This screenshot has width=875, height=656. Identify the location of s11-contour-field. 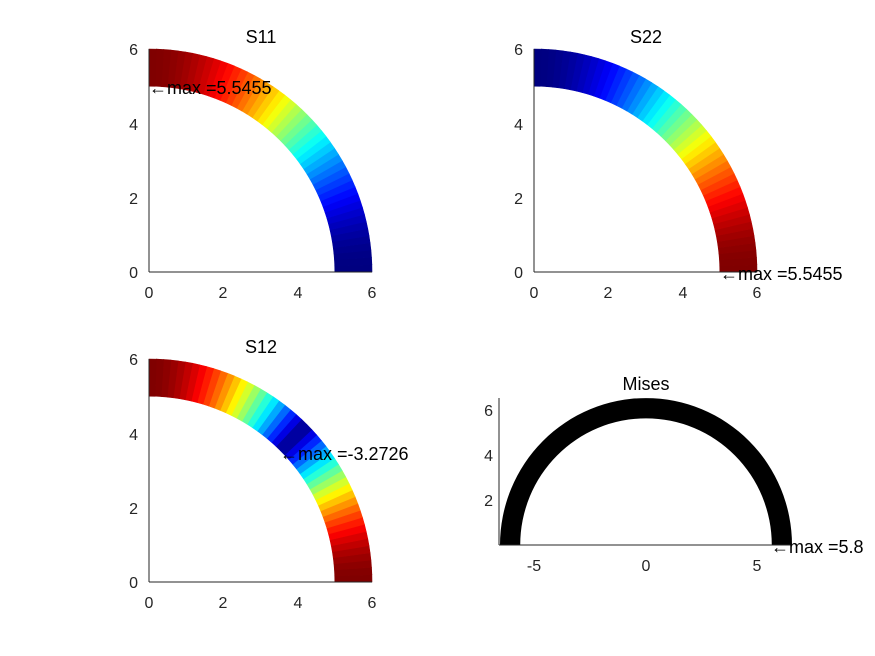
(260, 160).